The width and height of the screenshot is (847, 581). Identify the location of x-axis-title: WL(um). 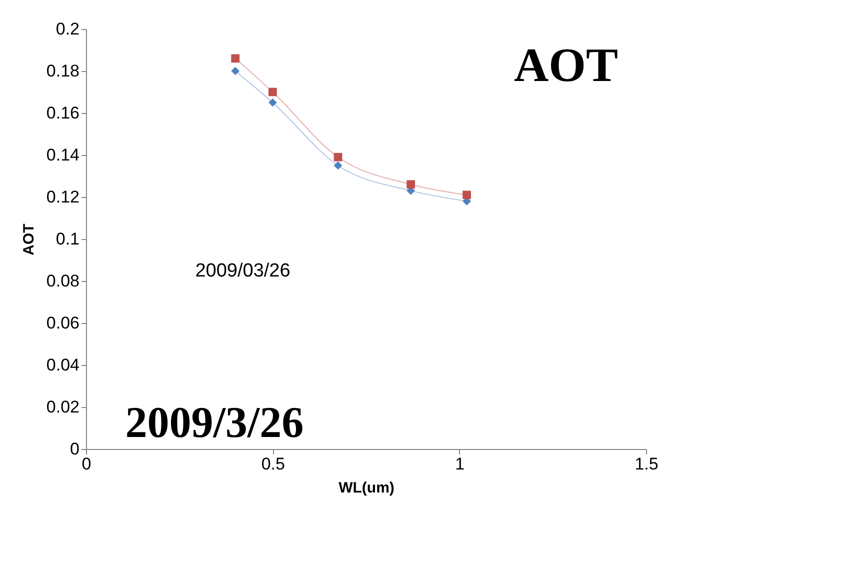
(366, 488).